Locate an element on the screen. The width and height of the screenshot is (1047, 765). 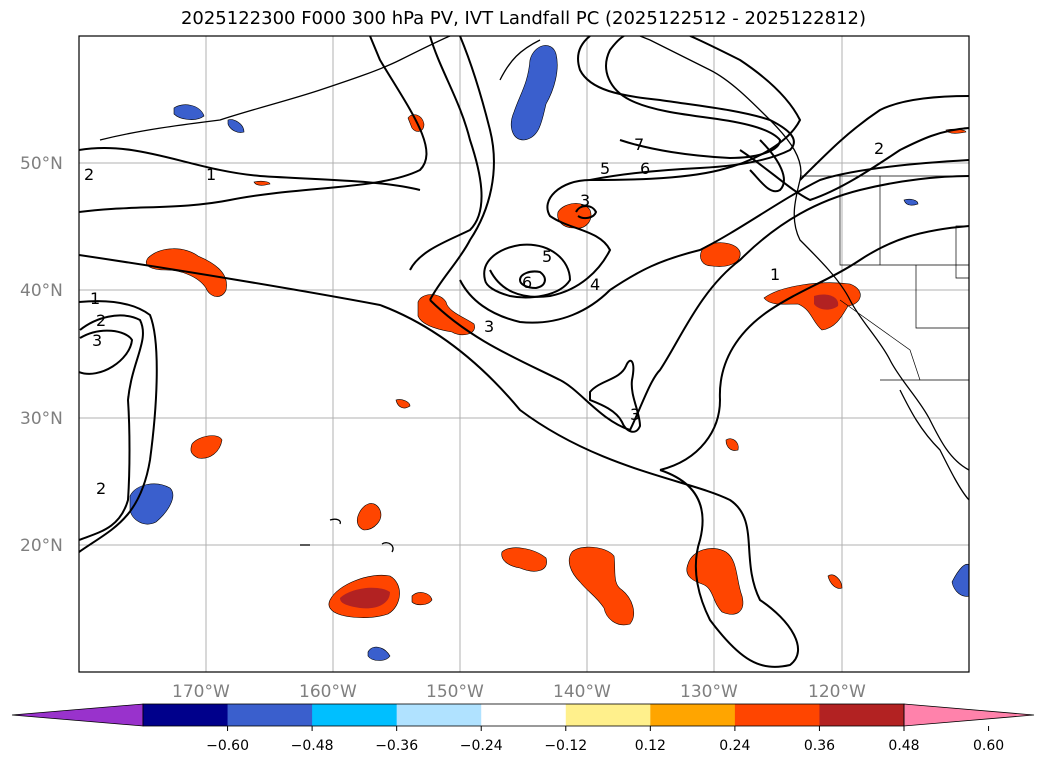
colorbar-tick-label: −0.36 is located at coordinates (396, 746).